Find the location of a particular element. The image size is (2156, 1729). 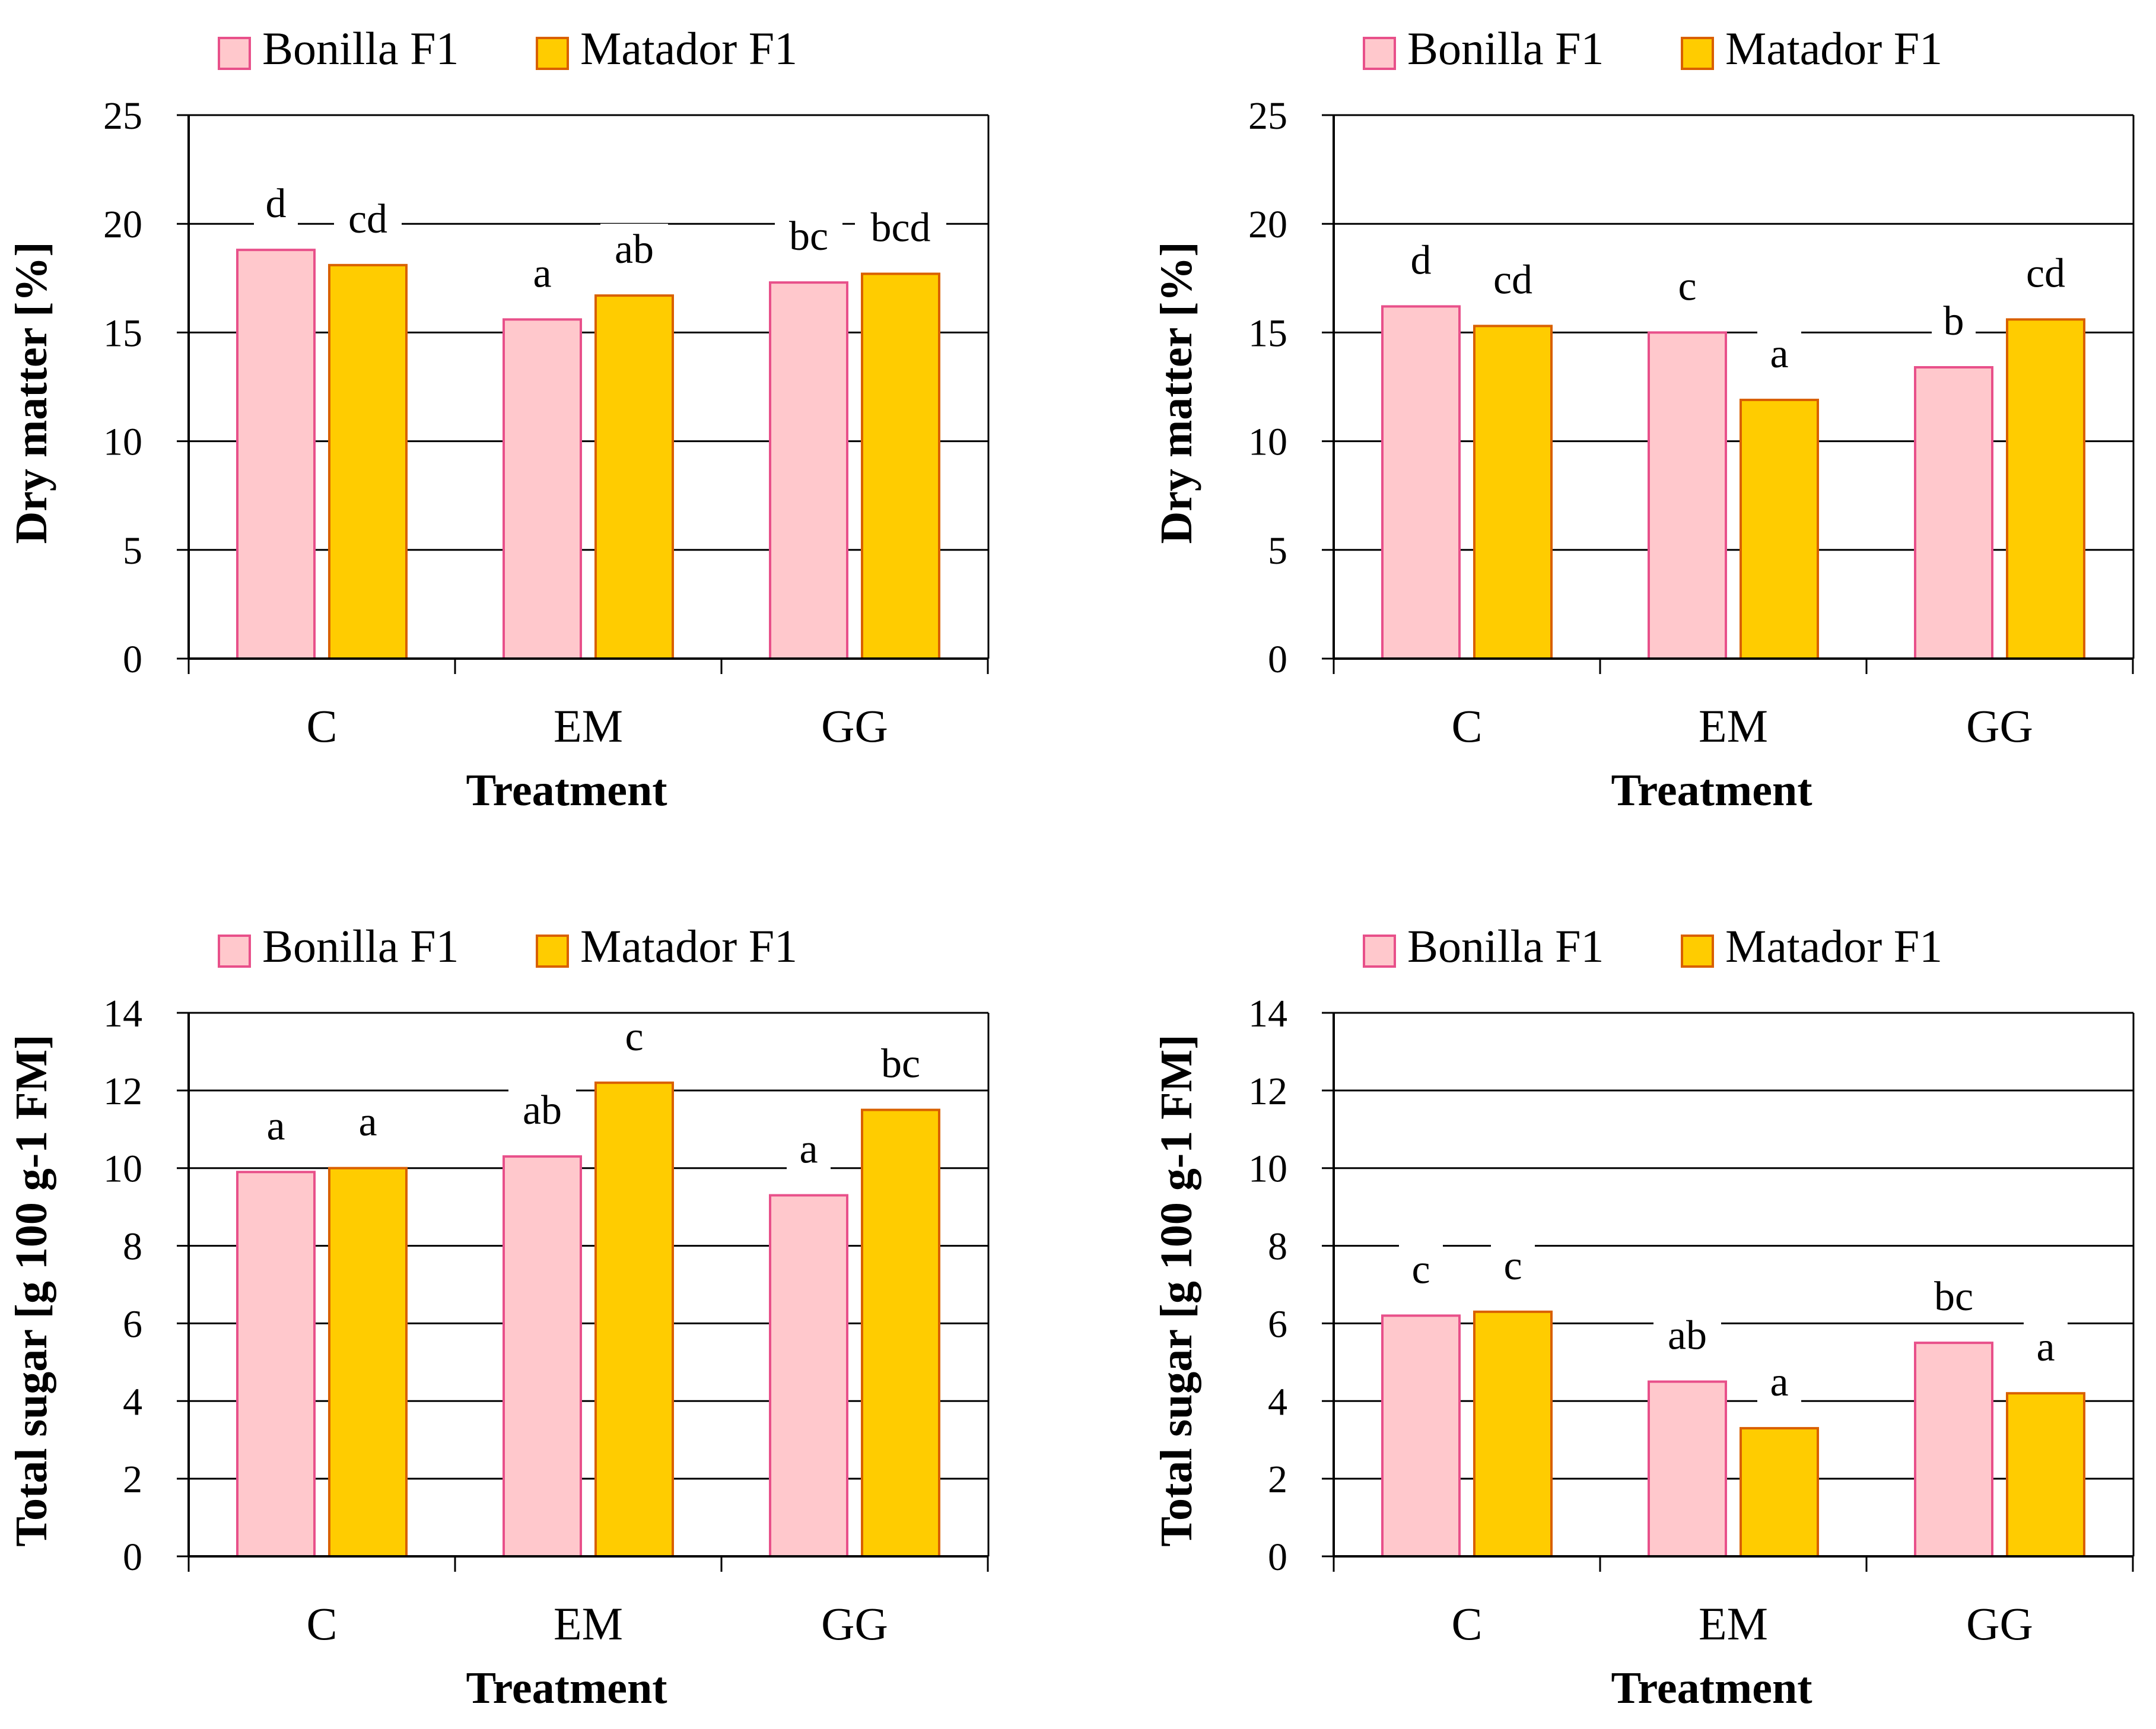

significance-letter: b is located at coordinates (1954, 321).